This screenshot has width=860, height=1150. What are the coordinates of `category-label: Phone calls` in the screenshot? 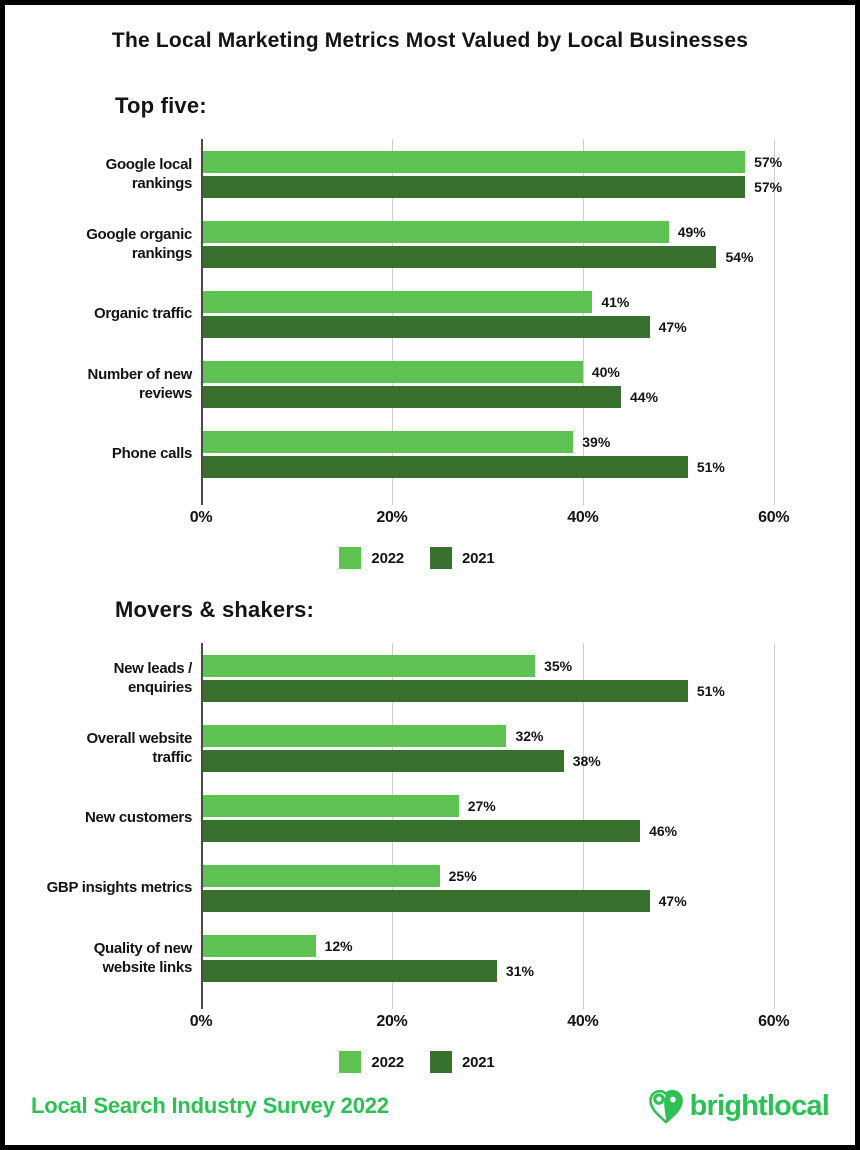 It's located at (151, 454).